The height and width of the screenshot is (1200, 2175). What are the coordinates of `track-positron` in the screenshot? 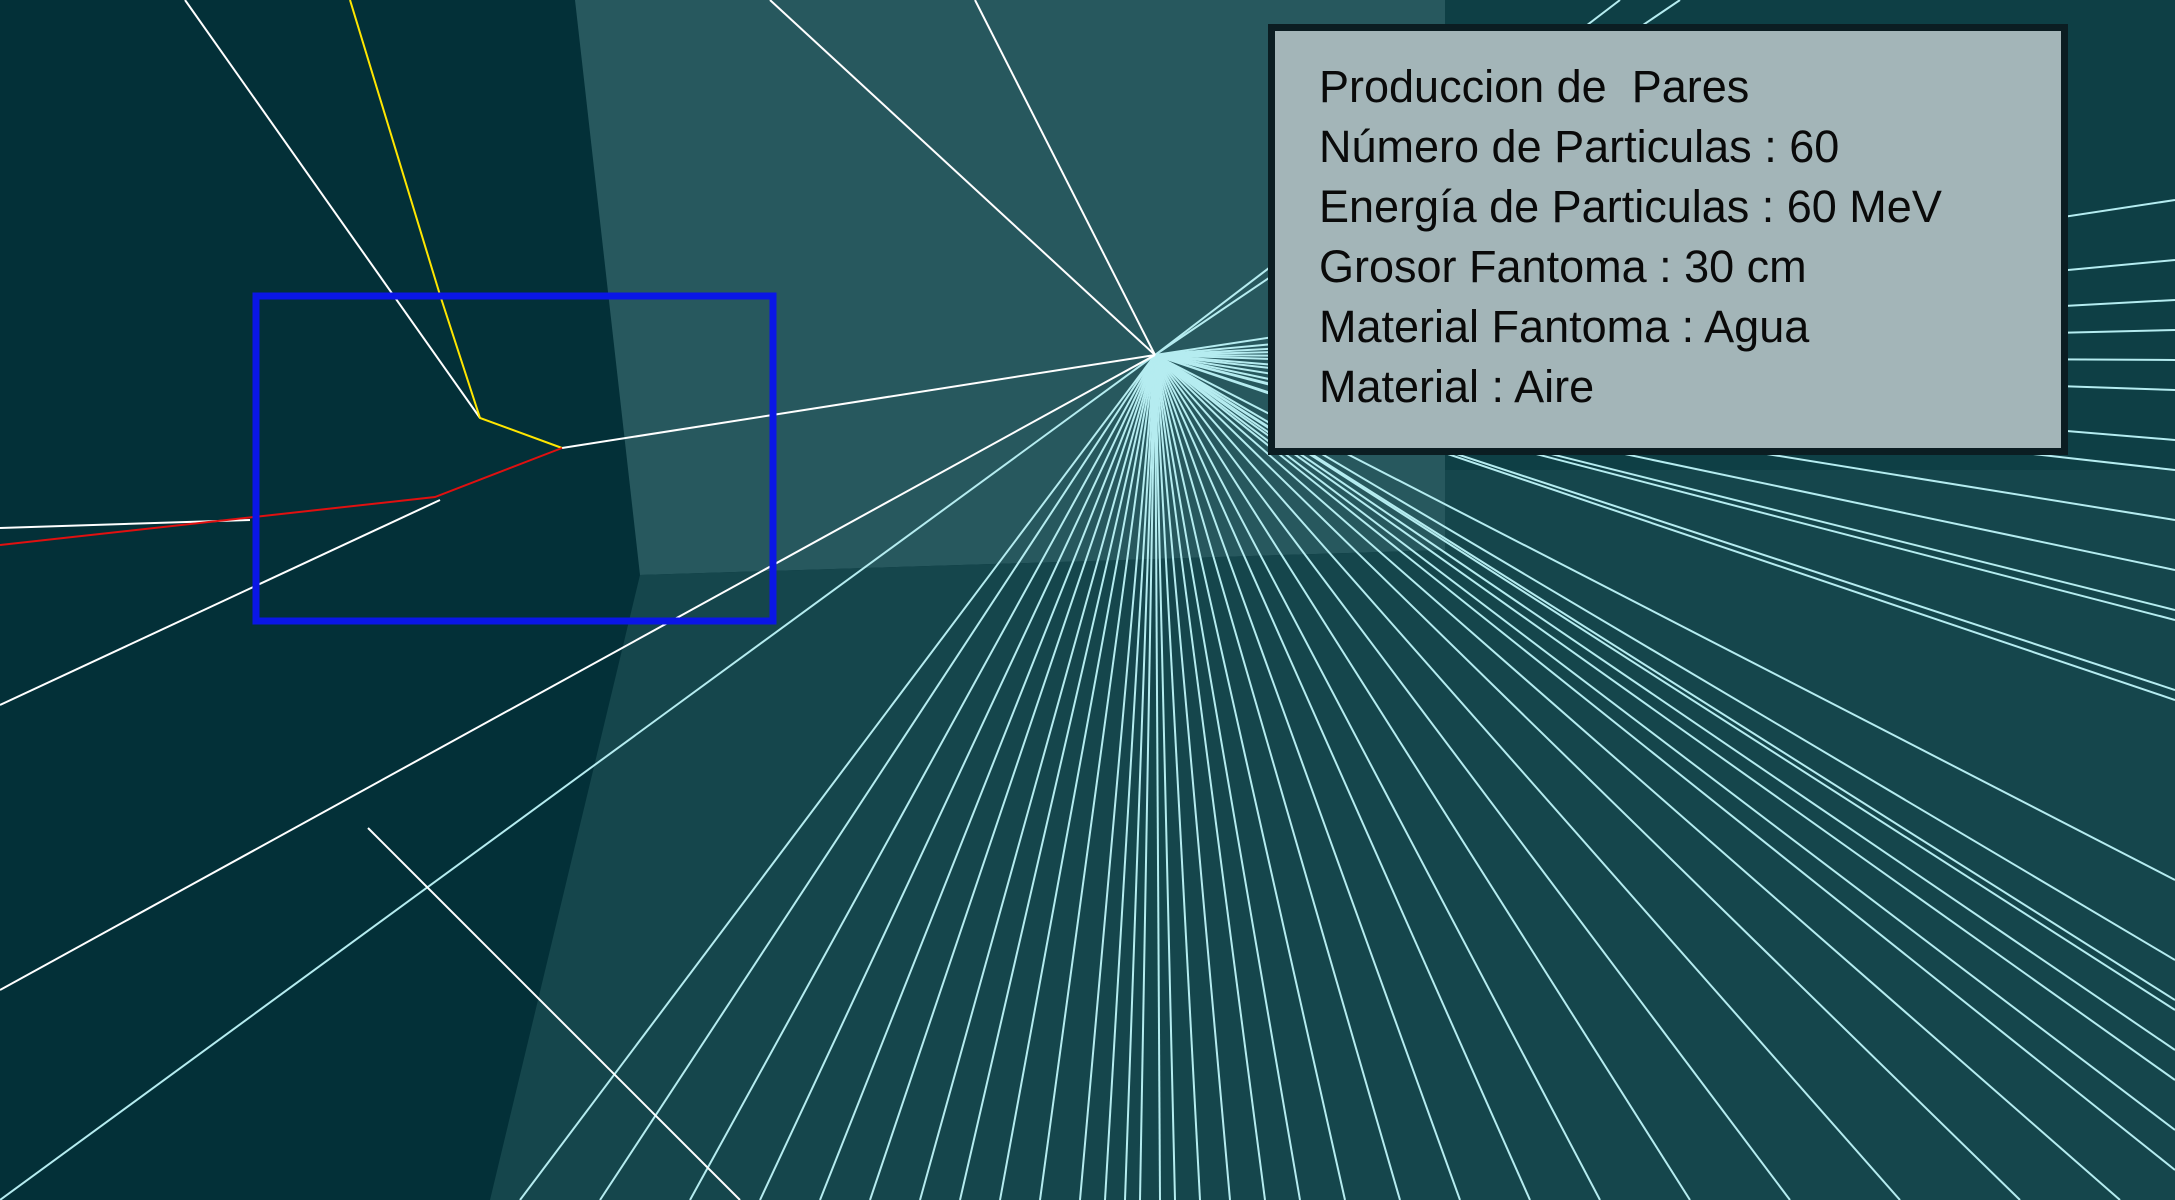 It's located at (281, 496).